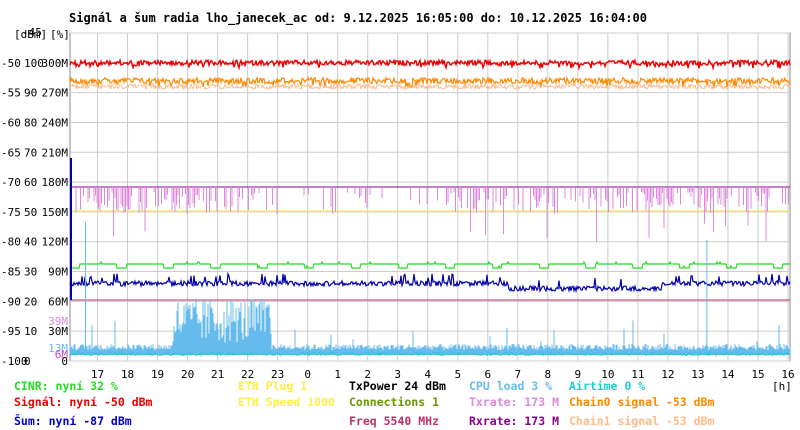  I want to click on legend-entry: Freq 5540 MHz, so click(394, 421).